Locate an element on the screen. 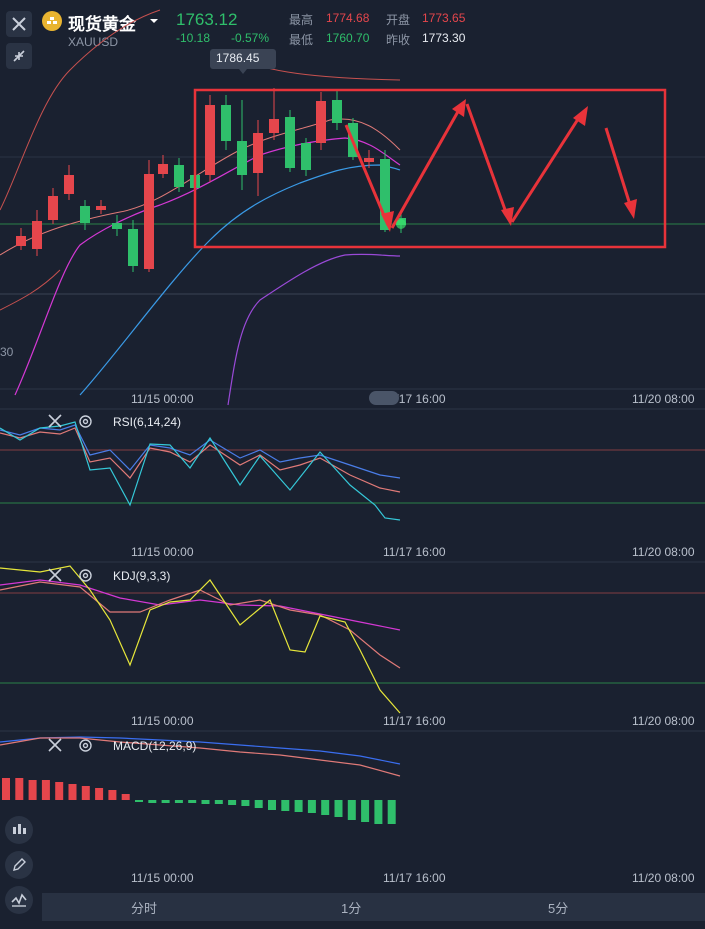 Image resolution: width=705 pixels, height=929 pixels. price-tooltip: 1786.45 is located at coordinates (238, 58).